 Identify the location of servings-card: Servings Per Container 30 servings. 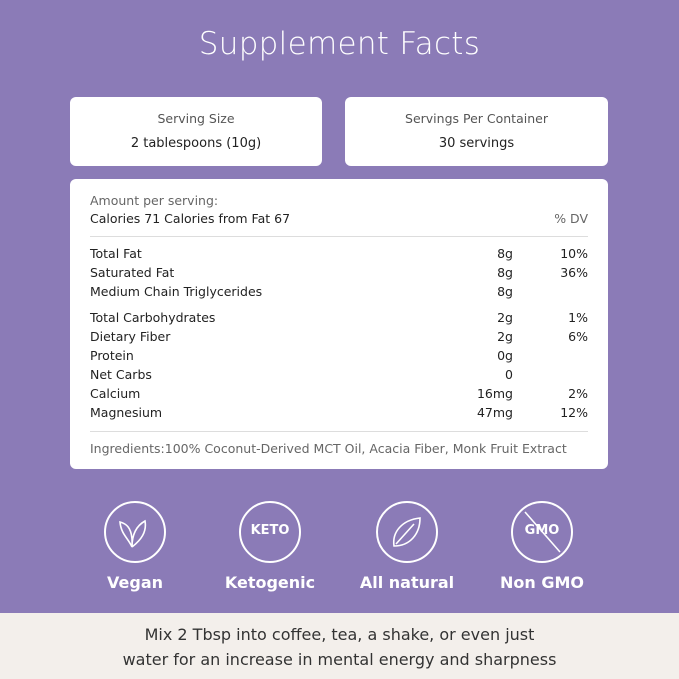
(476, 131).